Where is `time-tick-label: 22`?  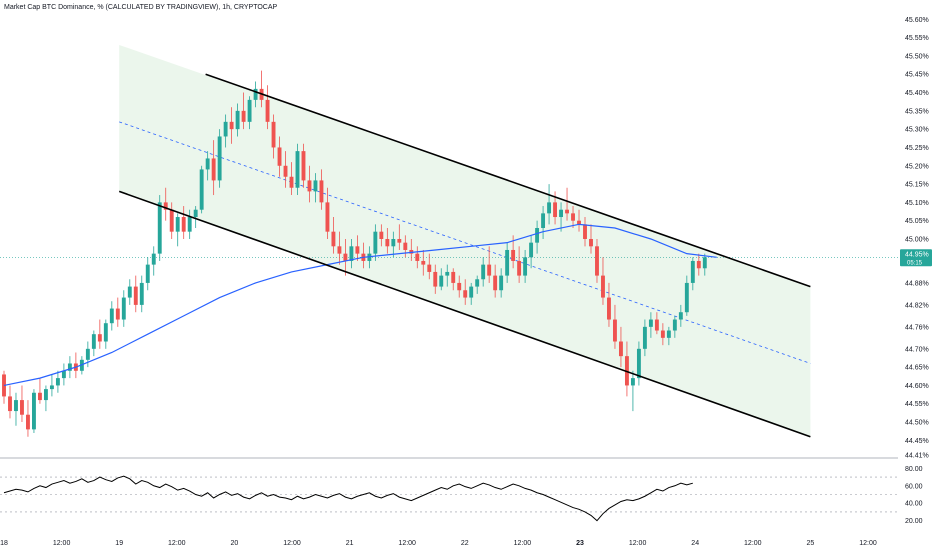
time-tick-label: 22 is located at coordinates (465, 543).